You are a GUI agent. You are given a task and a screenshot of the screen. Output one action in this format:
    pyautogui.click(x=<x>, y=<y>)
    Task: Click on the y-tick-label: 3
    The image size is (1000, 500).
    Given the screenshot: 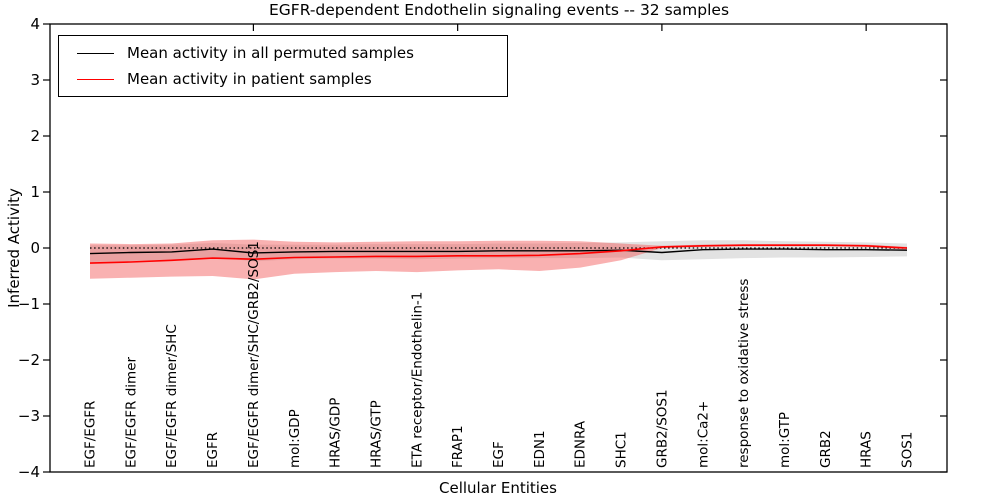 What is the action you would take?
    pyautogui.click(x=35, y=80)
    